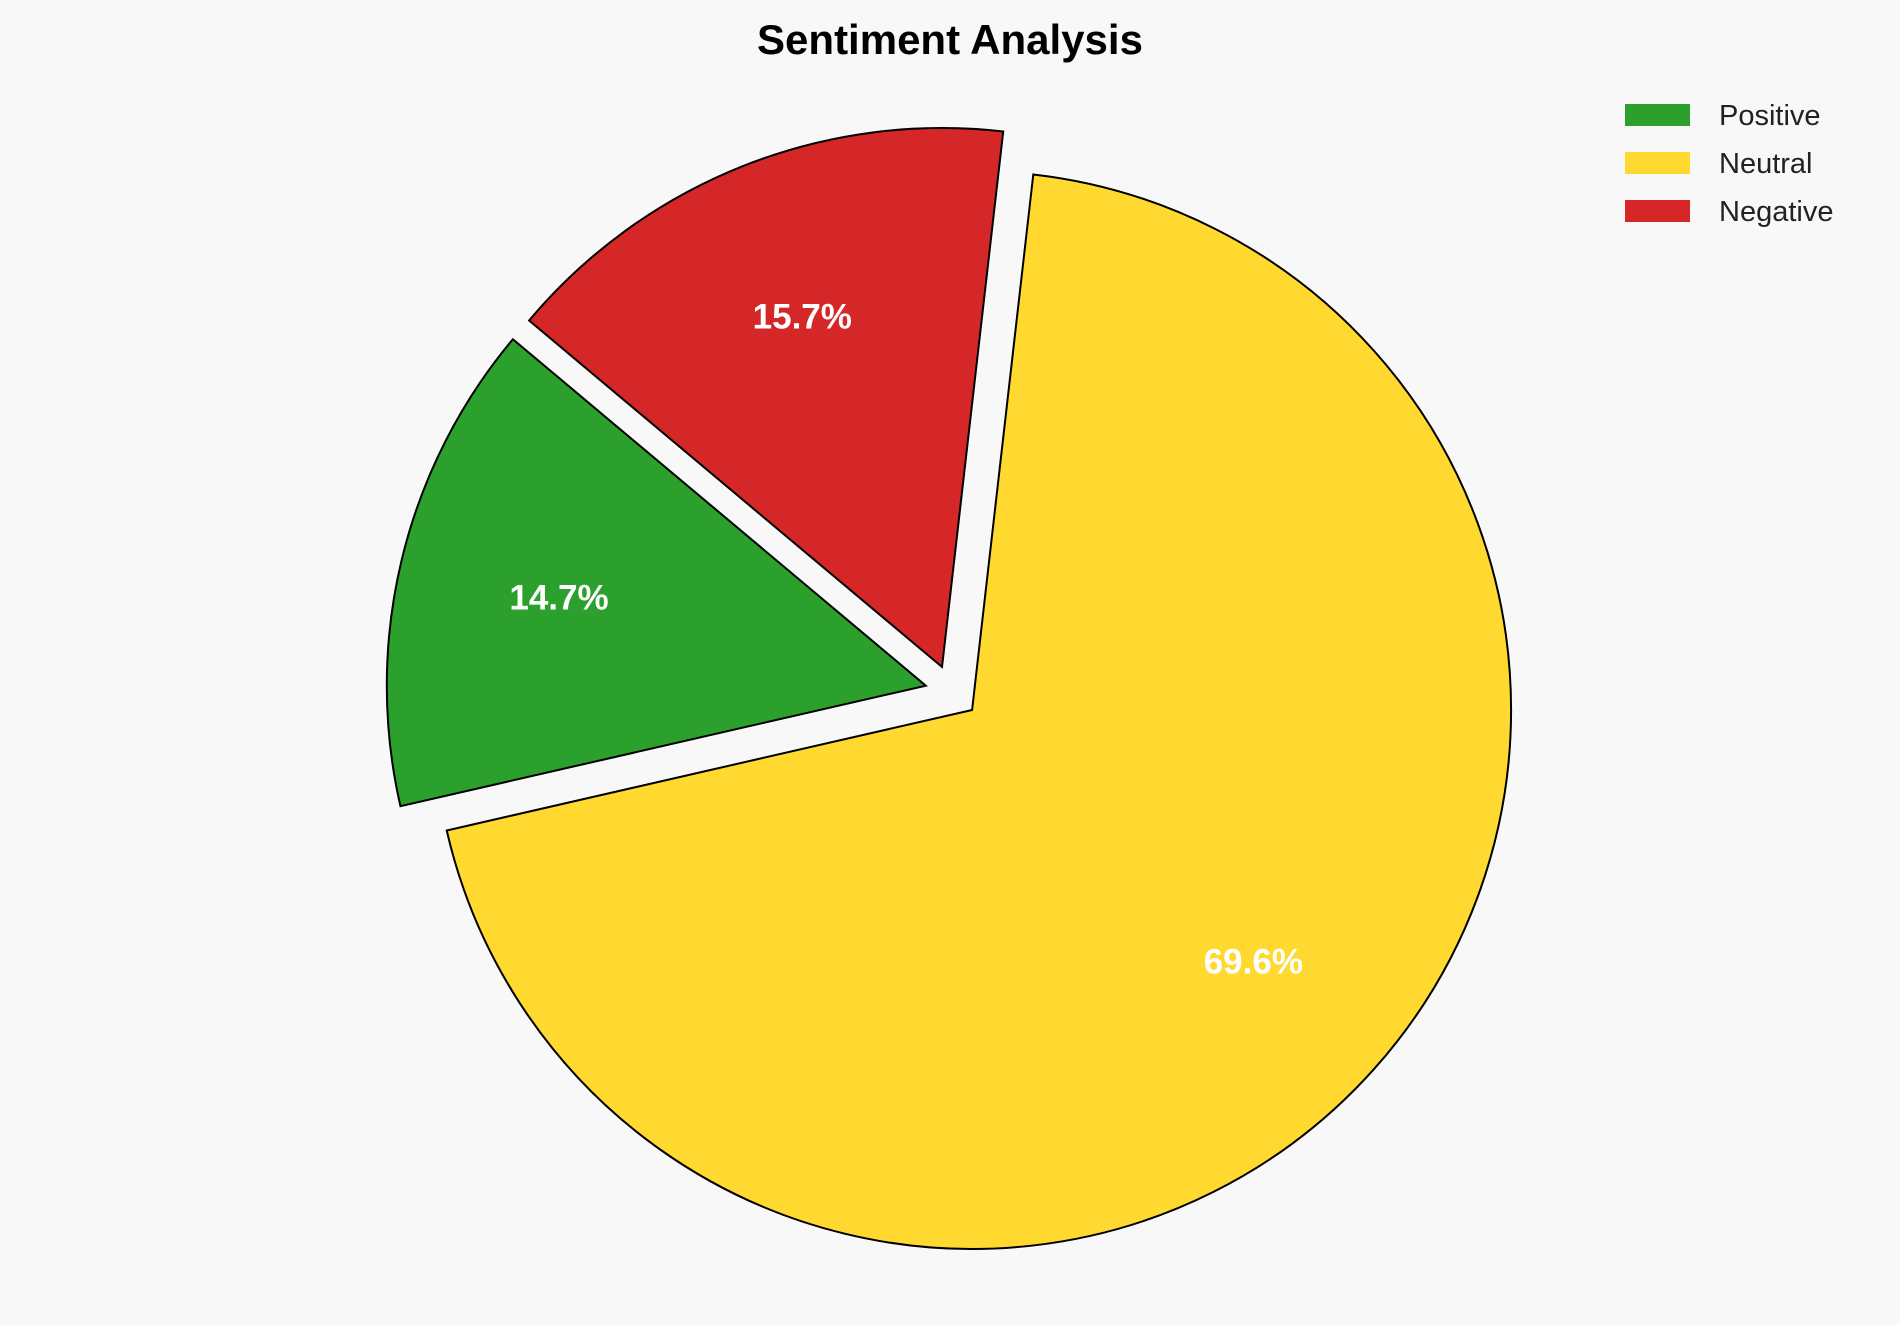 The height and width of the screenshot is (1325, 1900). What do you see at coordinates (558, 597) in the screenshot?
I see `slice-label-positive: 14.7%` at bounding box center [558, 597].